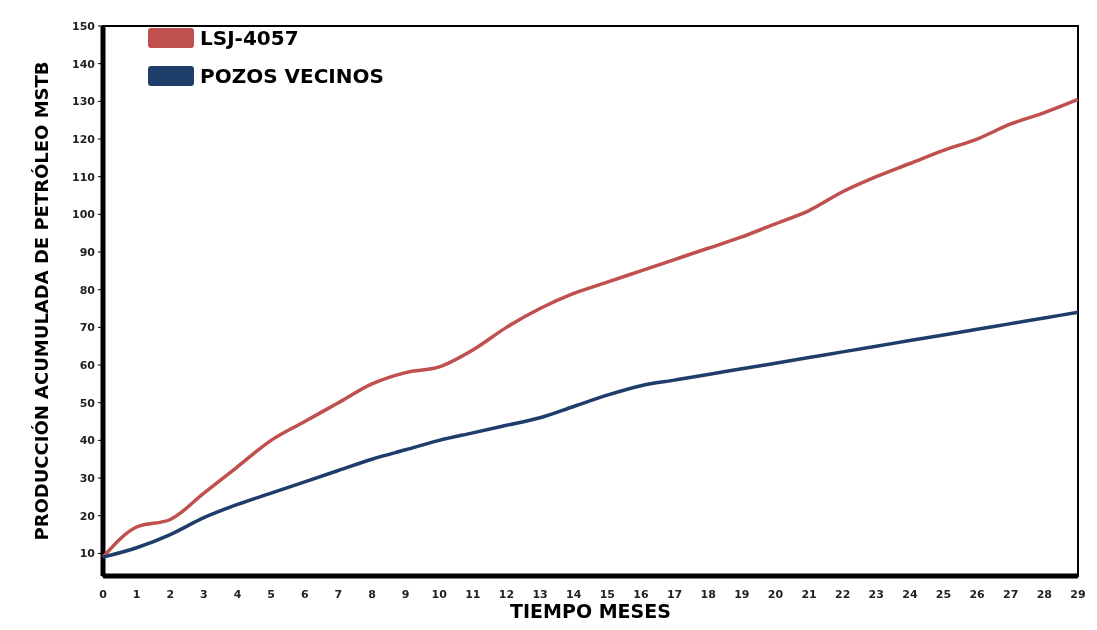 Image resolution: width=1097 pixels, height=630 pixels. What do you see at coordinates (708, 594) in the screenshot?
I see `x-tick-label: 18` at bounding box center [708, 594].